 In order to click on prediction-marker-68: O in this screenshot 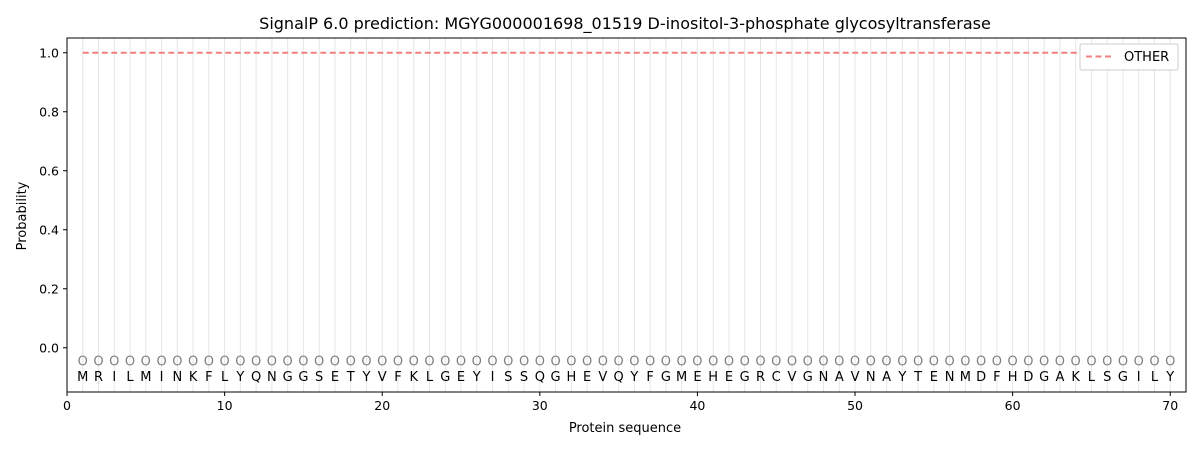, I will do `click(1139, 362)`.